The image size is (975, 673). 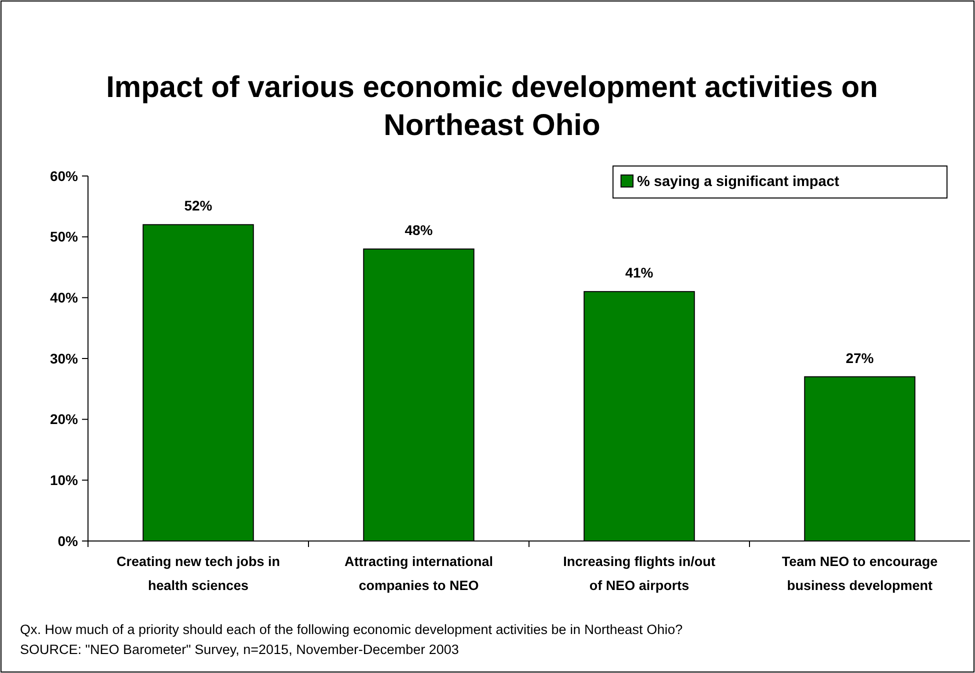 What do you see at coordinates (639, 272) in the screenshot?
I see `text: 41%` at bounding box center [639, 272].